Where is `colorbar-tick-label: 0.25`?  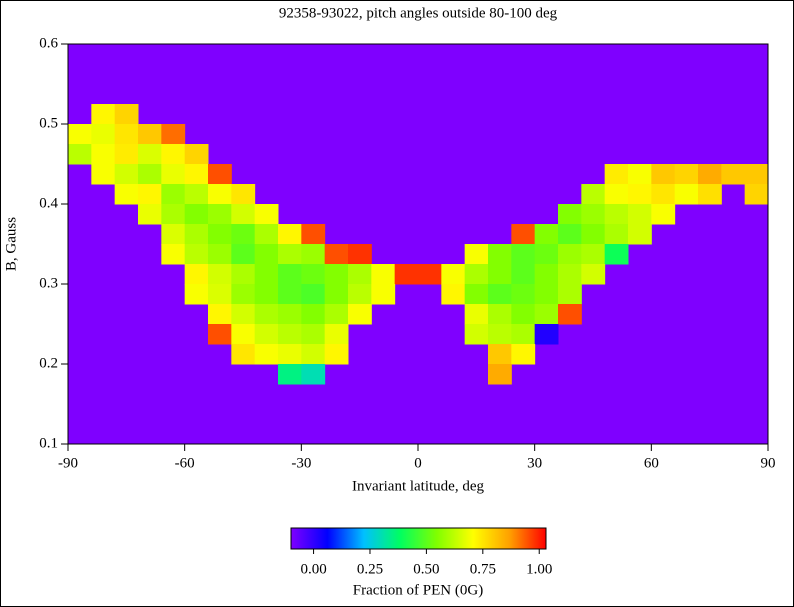 colorbar-tick-label: 0.25 is located at coordinates (370, 569).